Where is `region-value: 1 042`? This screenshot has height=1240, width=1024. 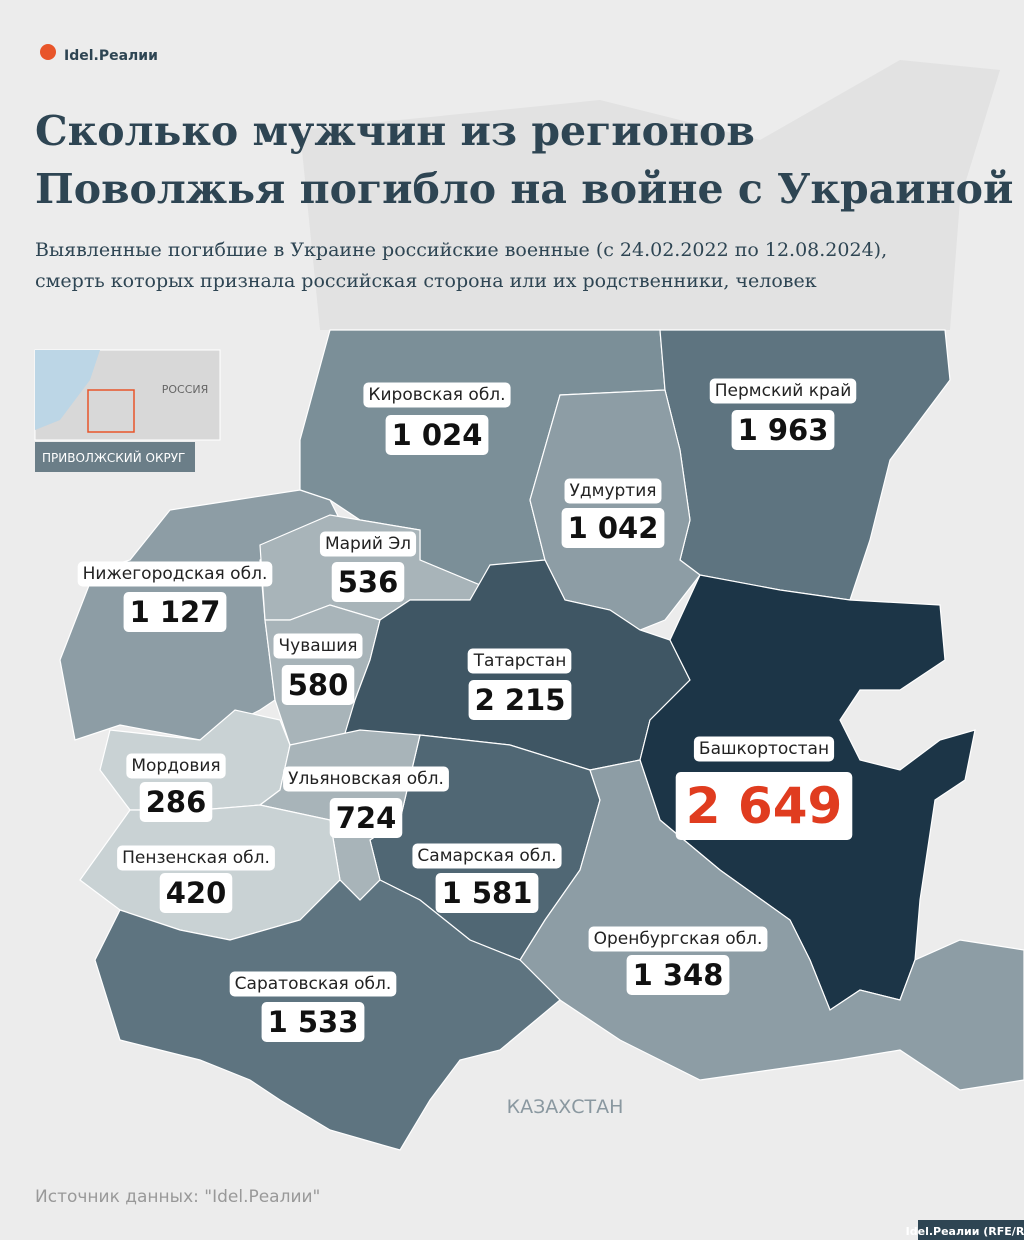
region-value: 1 042 is located at coordinates (613, 528).